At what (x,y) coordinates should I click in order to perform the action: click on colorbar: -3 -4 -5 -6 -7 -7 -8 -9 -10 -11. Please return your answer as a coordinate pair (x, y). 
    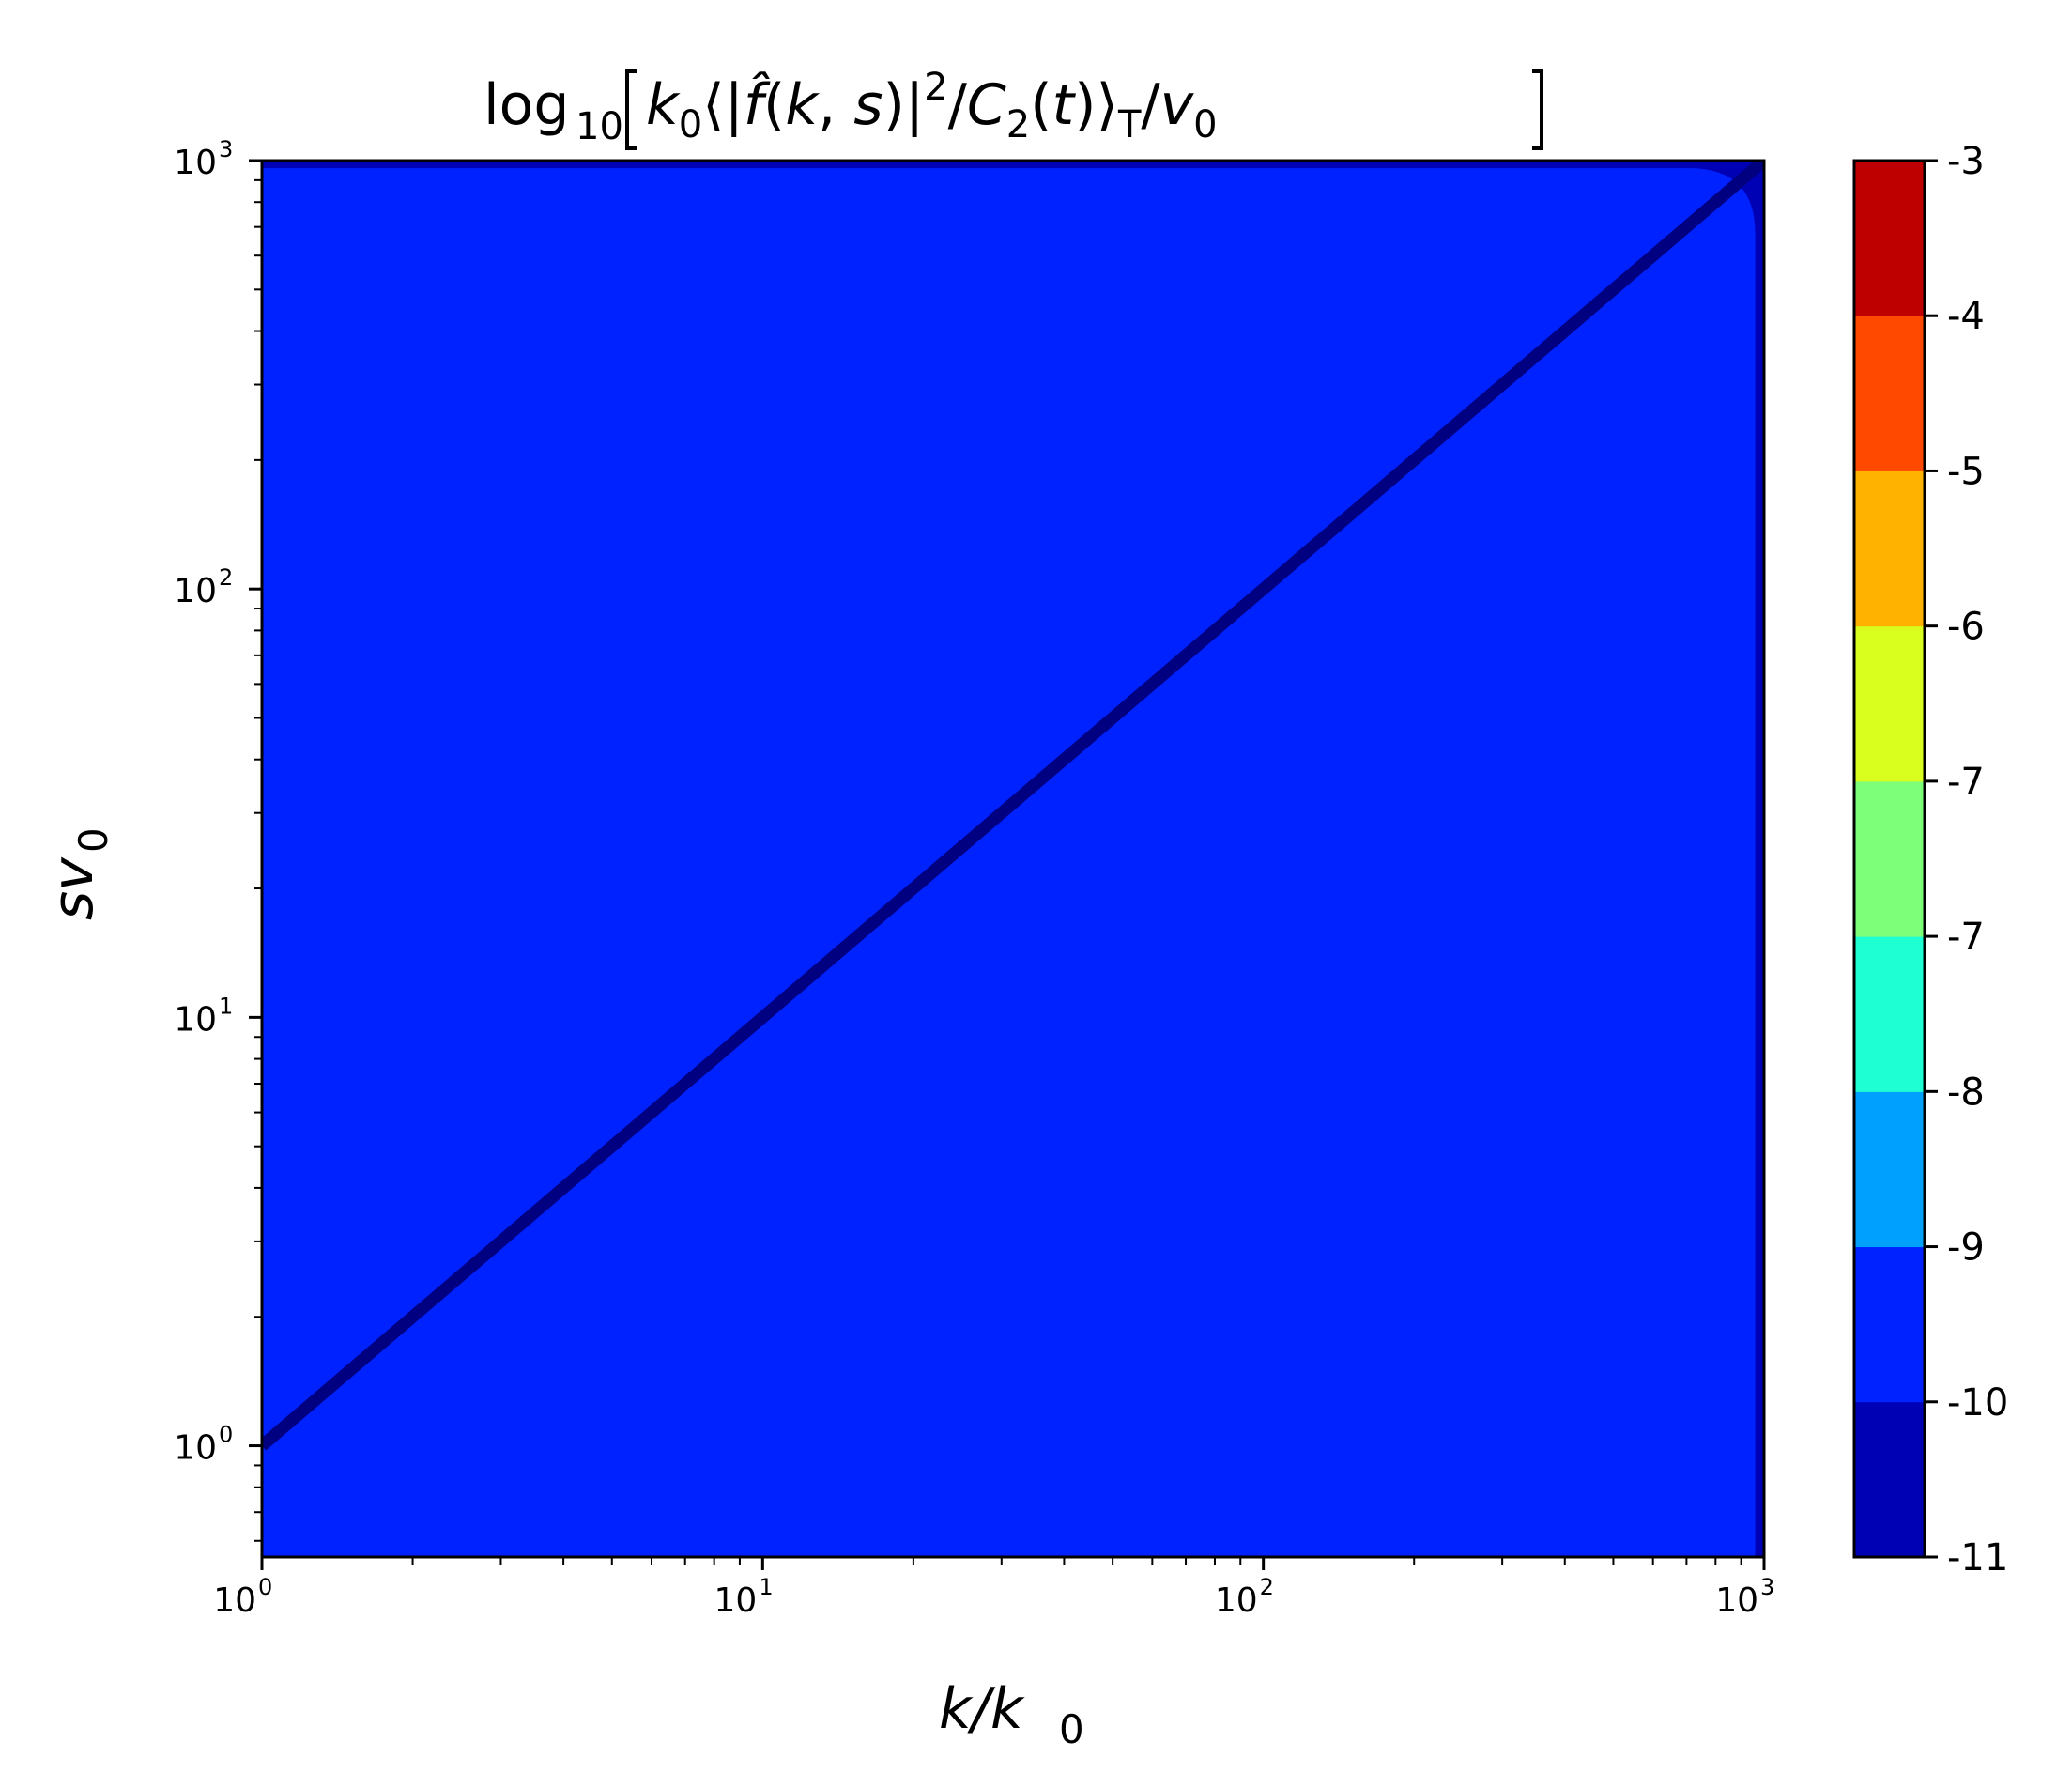
    Looking at the image, I should click on (1930, 860).